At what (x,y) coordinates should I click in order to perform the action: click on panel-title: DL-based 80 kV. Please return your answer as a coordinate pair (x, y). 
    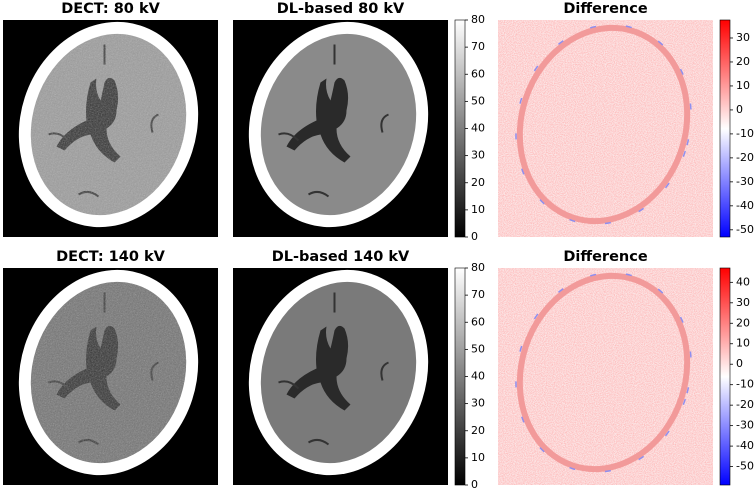
    Looking at the image, I should click on (341, 9).